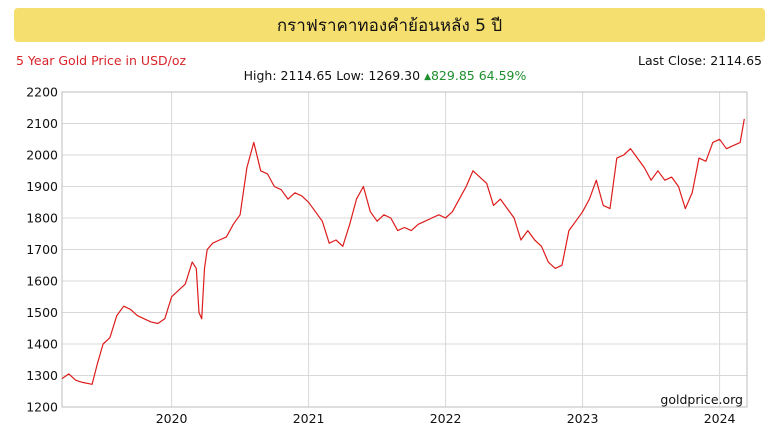 The width and height of the screenshot is (770, 440). I want to click on chart-title: กราฟราคาทองคำย้อนหลัง 5 ปี, so click(389, 25).